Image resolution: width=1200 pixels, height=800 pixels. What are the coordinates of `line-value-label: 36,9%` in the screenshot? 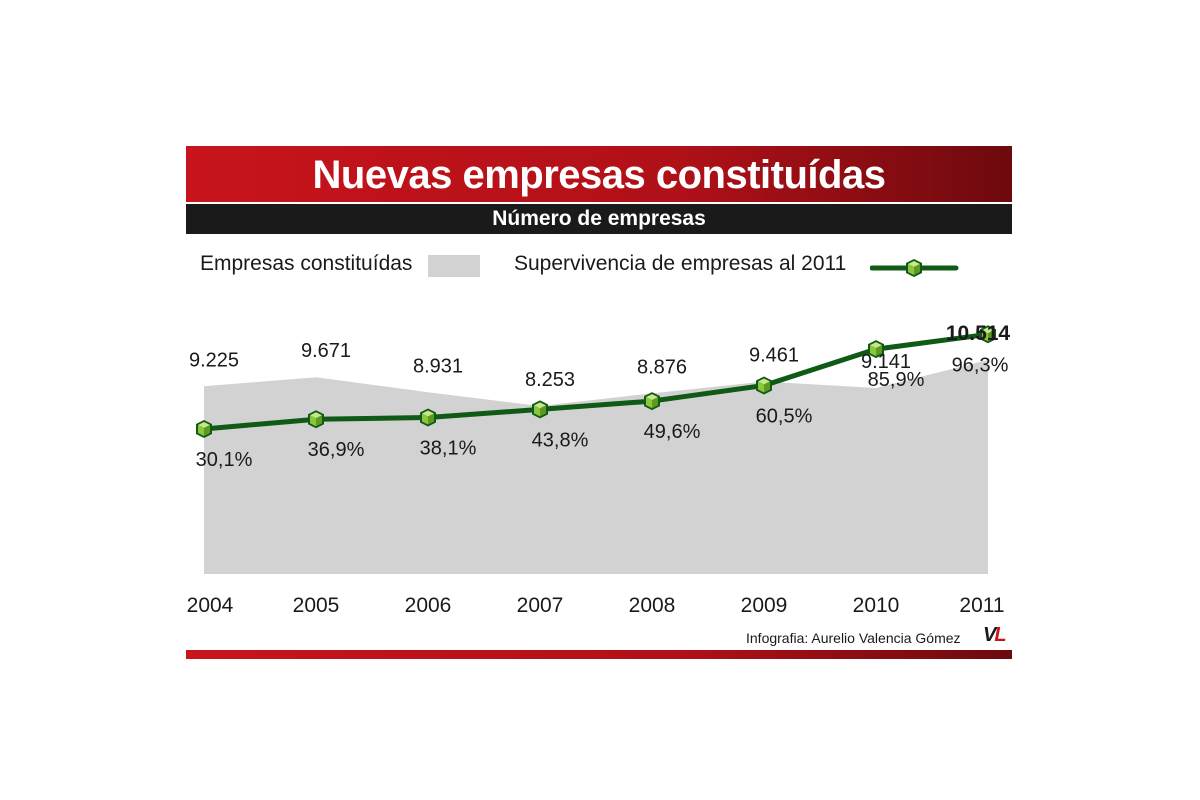 It's located at (336, 450).